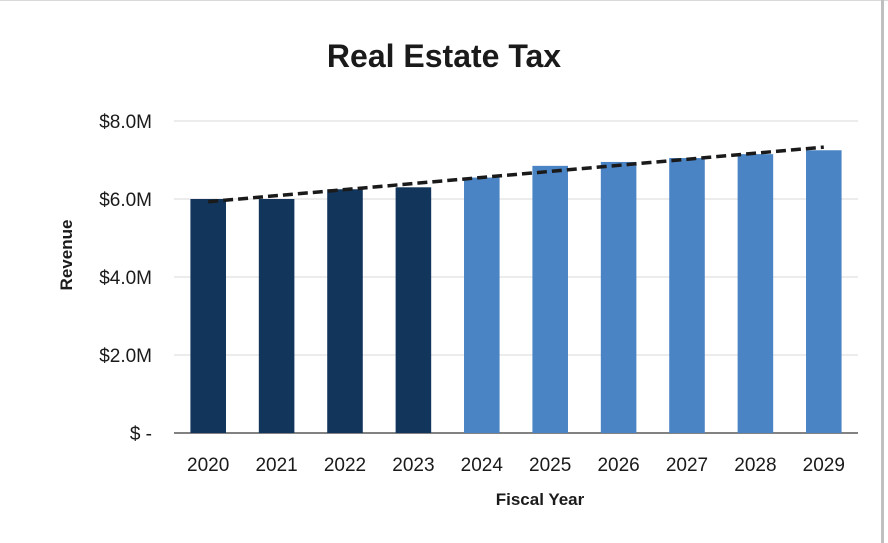  I want to click on bar-2027, so click(687, 296).